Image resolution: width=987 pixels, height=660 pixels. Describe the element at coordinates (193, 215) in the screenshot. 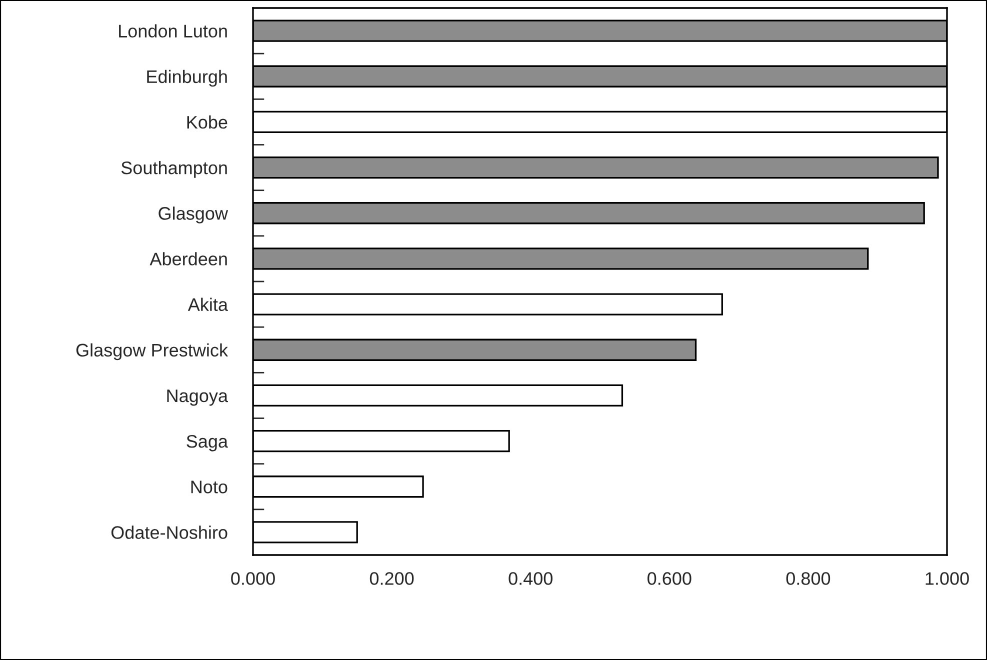

I see `y-tick-label: Glasgow` at that location.